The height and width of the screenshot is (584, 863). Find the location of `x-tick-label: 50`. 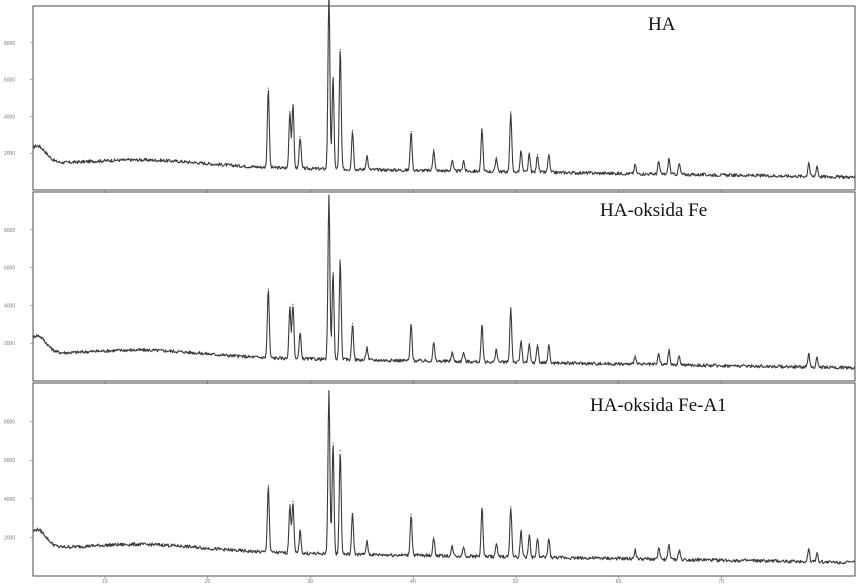

x-tick-label: 50 is located at coordinates (516, 581).